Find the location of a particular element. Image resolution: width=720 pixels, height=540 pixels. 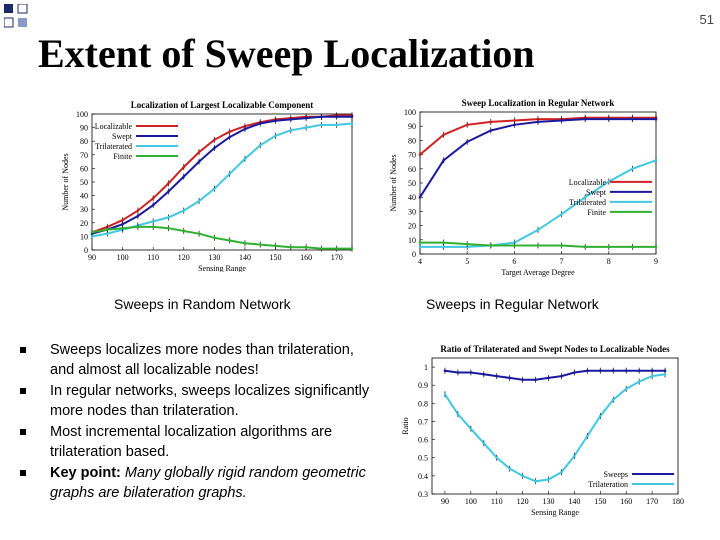

y-tick-label: 0.8 is located at coordinates (423, 403).